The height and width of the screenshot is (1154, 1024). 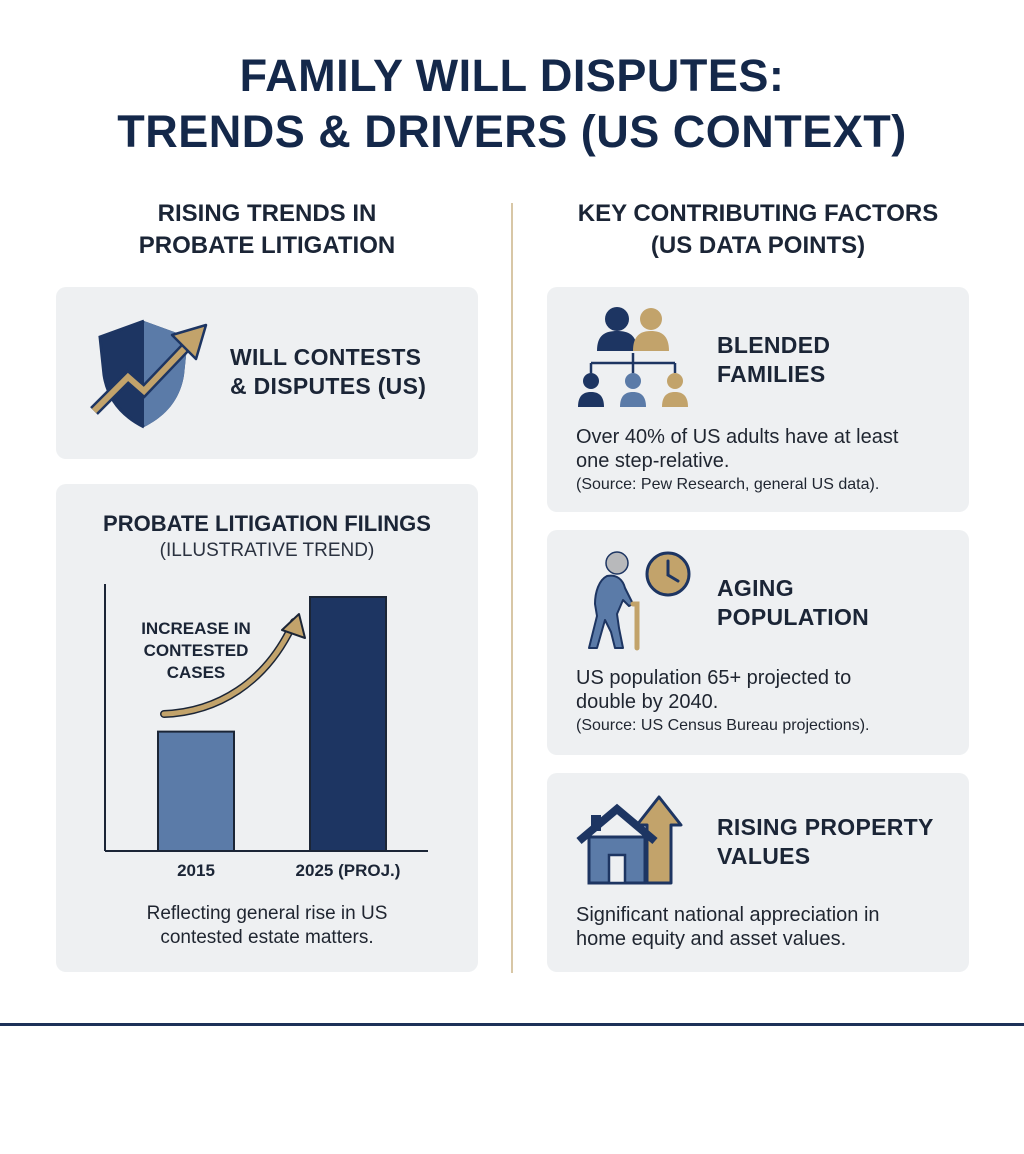 I want to click on right-heading-line-2: (US DATA POINTS), so click(x=758, y=245).